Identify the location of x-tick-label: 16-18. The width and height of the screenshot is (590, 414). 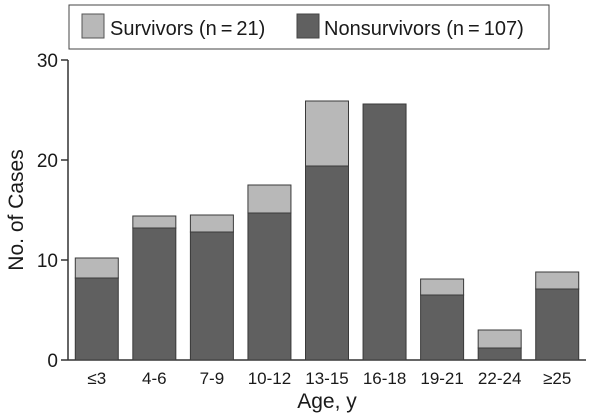
(384, 378).